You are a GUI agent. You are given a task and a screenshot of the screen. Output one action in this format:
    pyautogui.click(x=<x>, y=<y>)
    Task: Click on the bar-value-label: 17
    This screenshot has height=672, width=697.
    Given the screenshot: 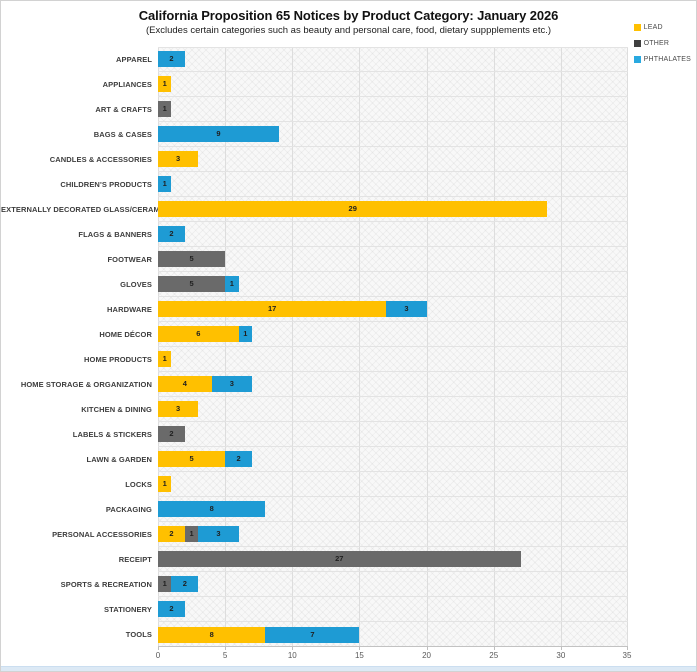 What is the action you would take?
    pyautogui.click(x=272, y=309)
    